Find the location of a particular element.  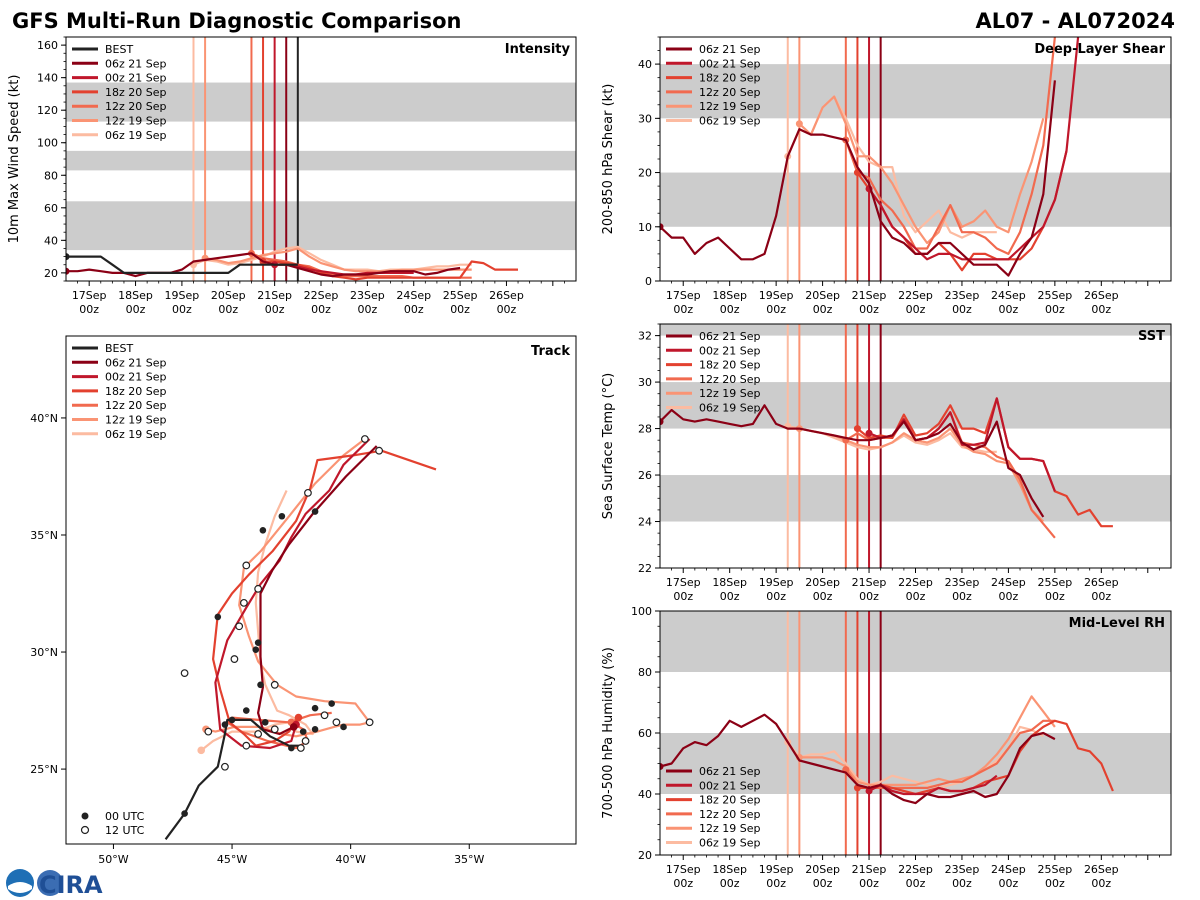

y-axis-label: Sea Surface Temp (°C) is located at coordinates (608, 446).